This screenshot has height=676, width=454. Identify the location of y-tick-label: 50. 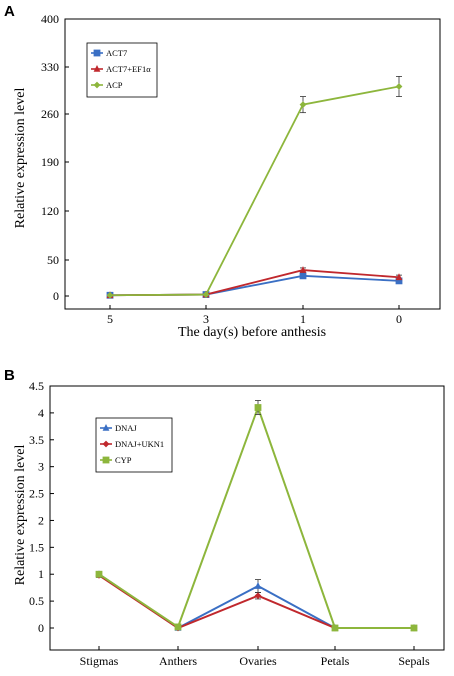
(53, 260).